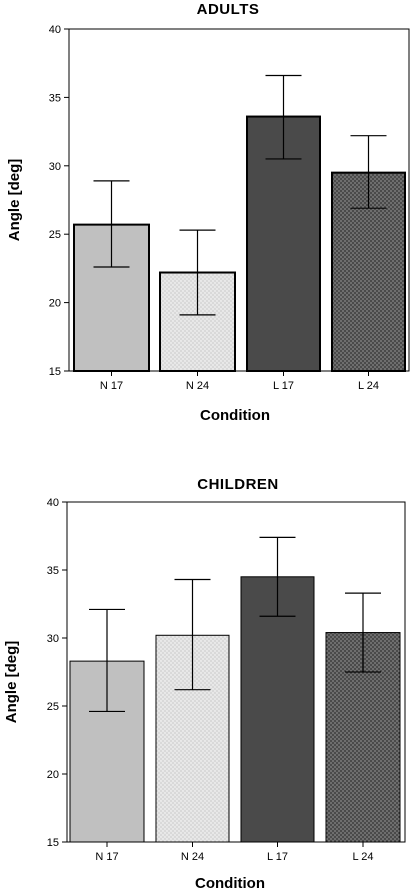 Image resolution: width=412 pixels, height=890 pixels. What do you see at coordinates (238, 484) in the screenshot?
I see `chart-title: CHILDREN` at bounding box center [238, 484].